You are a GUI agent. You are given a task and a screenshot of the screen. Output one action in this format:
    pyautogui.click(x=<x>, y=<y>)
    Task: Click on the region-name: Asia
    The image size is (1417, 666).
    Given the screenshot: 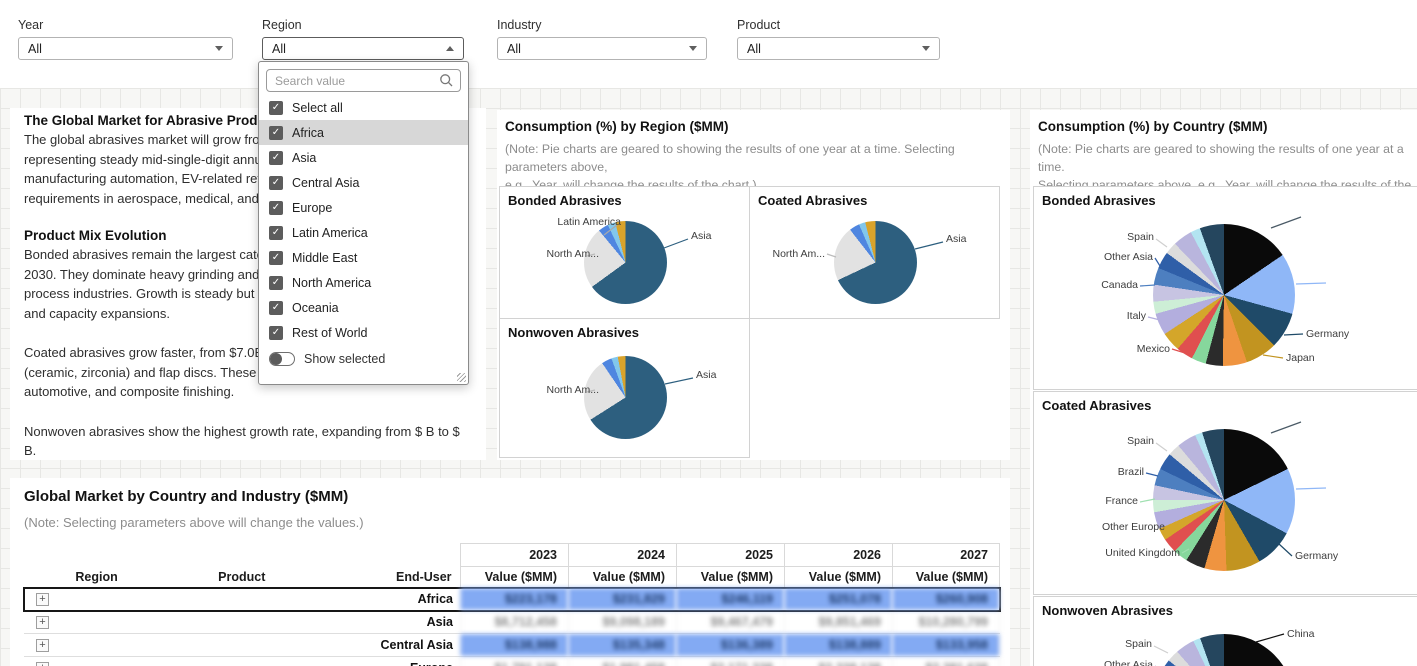 What is the action you would take?
    pyautogui.click(x=439, y=622)
    